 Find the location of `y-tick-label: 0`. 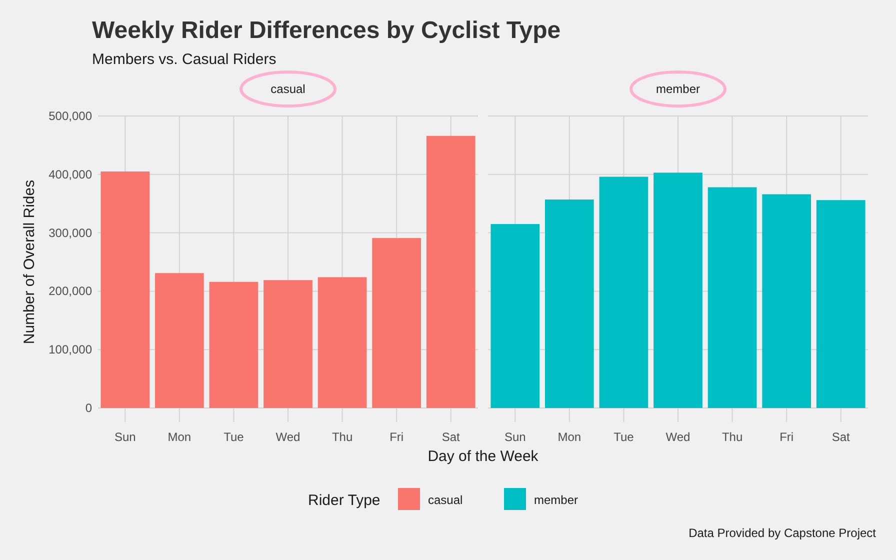

y-tick-label: 0 is located at coordinates (88, 408).